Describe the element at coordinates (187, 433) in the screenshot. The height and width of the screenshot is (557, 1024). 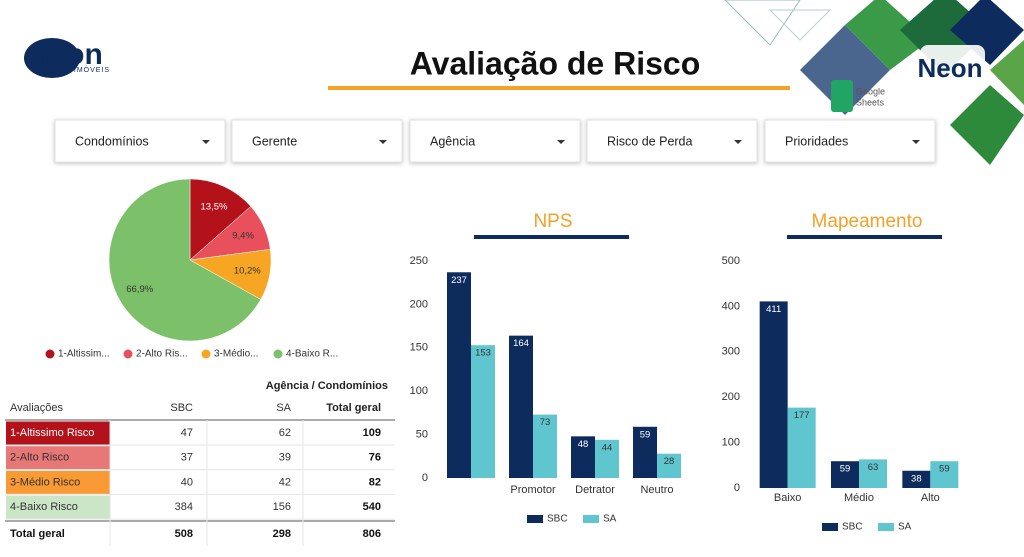
I see `table-cell: 47` at that location.